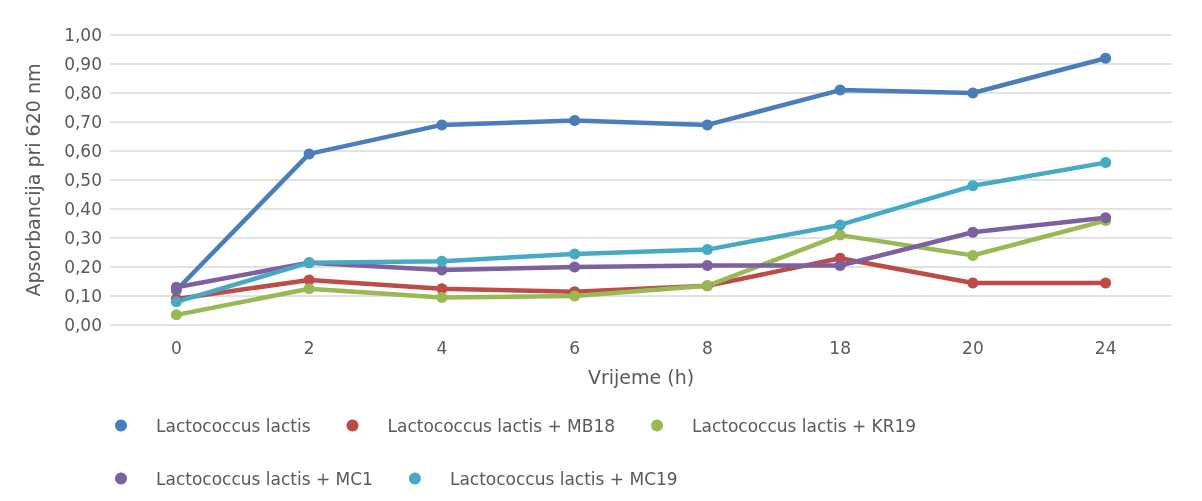 This screenshot has width=1202, height=501. I want to click on y-tick-label: 0,00, so click(83, 325).